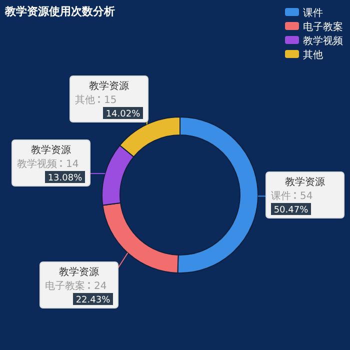 The image size is (350, 350). What do you see at coordinates (125, 117) in the screenshot?
I see `slice: 教学资源 其他 15 14.02%` at bounding box center [125, 117].